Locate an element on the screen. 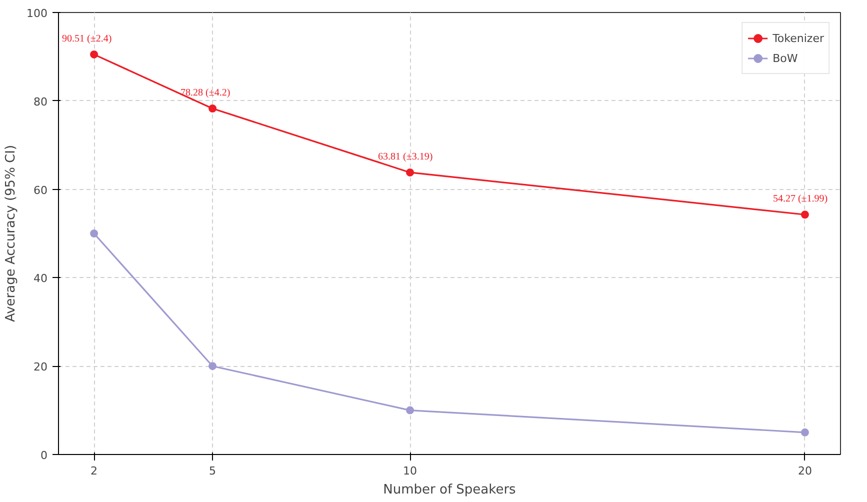  data-label: 90.51 (±2.4) is located at coordinates (87, 38).